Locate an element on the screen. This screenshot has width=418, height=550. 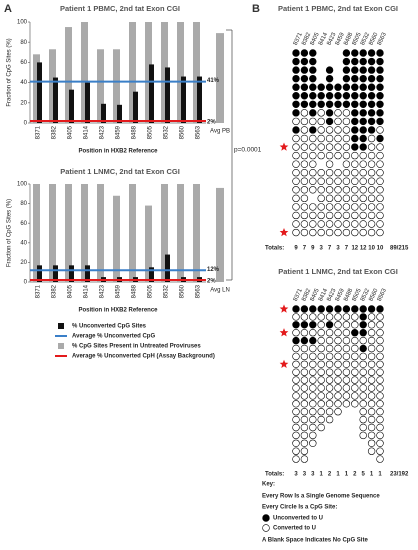
x-tick-label: 8488 is located at coordinates (135, 291).